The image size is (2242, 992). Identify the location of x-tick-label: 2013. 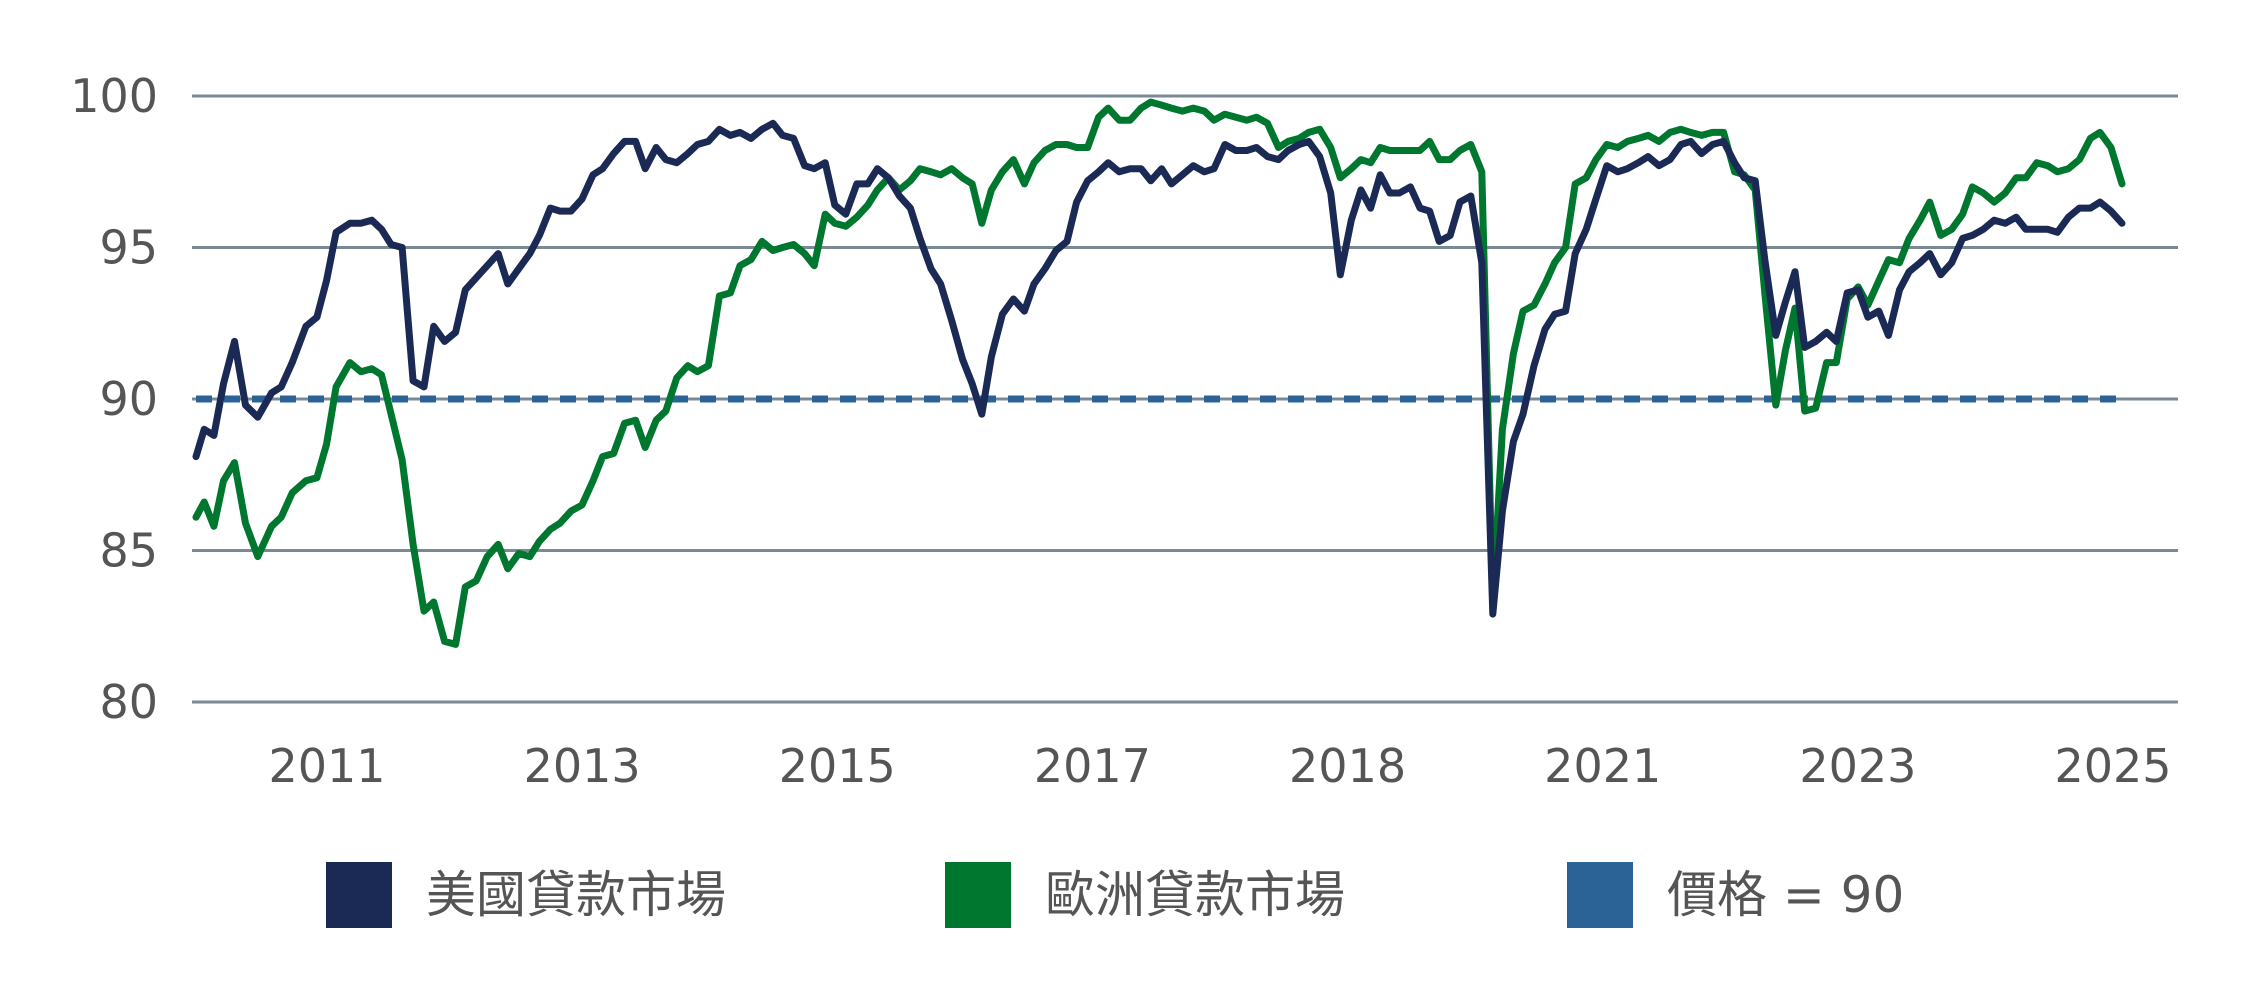
(582, 766).